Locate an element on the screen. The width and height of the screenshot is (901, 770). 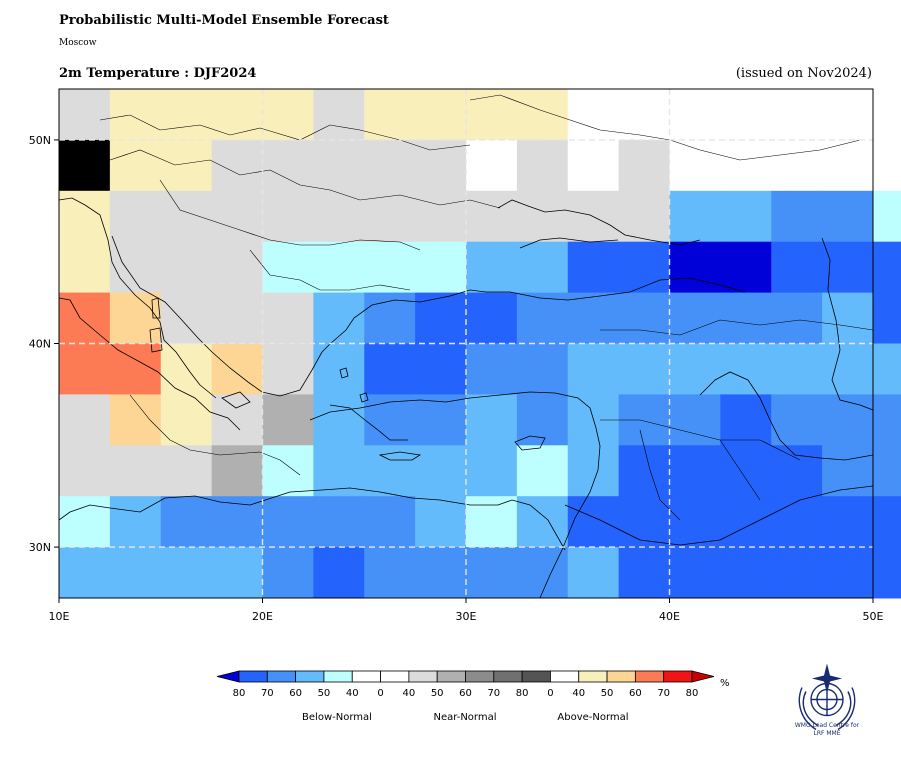
island-crete is located at coordinates (400, 456).